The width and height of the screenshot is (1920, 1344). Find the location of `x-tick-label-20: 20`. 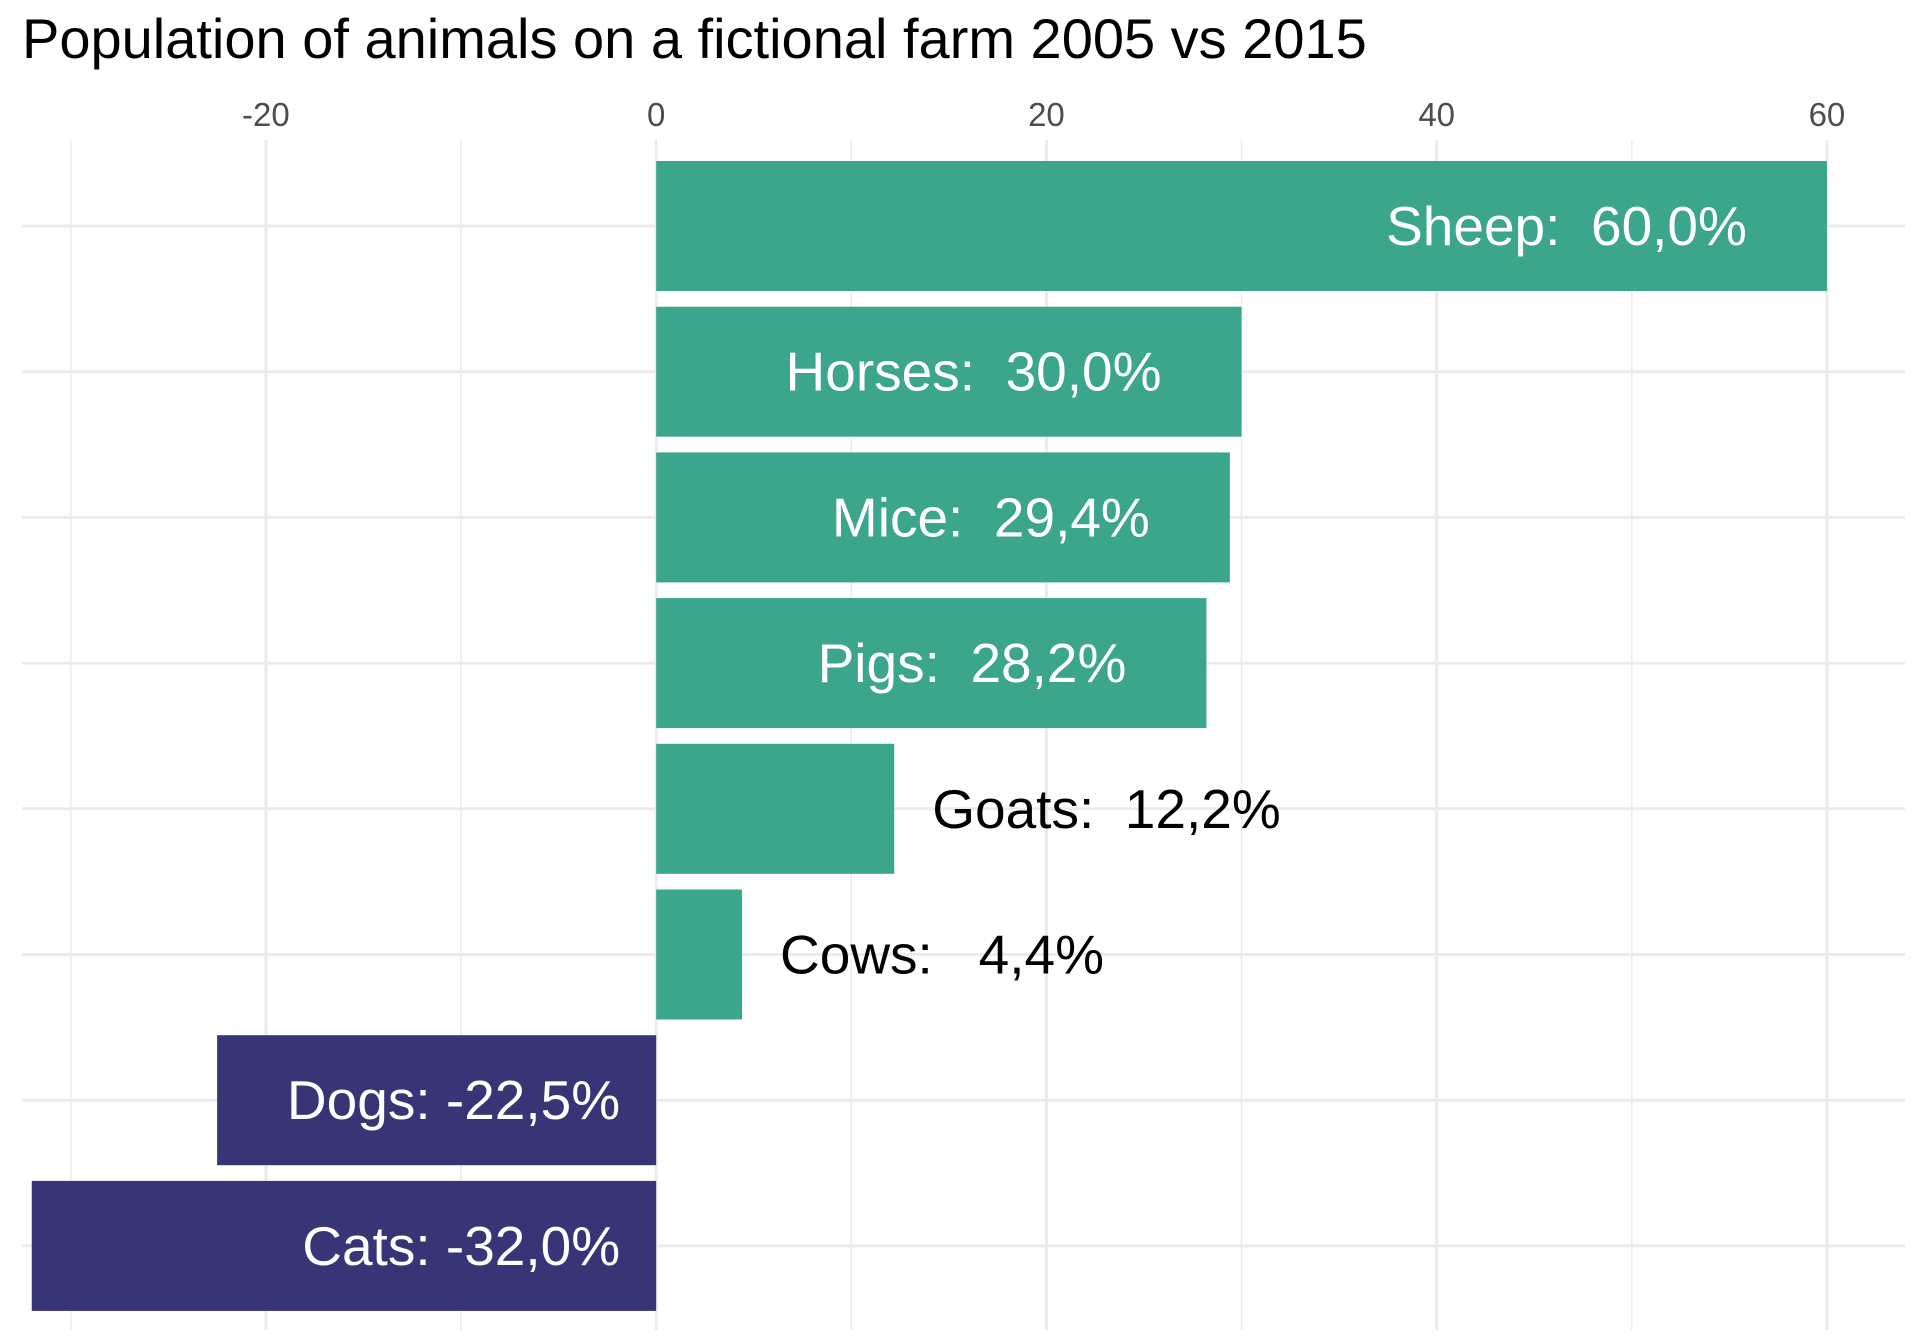

x-tick-label-20: 20 is located at coordinates (1046, 114).